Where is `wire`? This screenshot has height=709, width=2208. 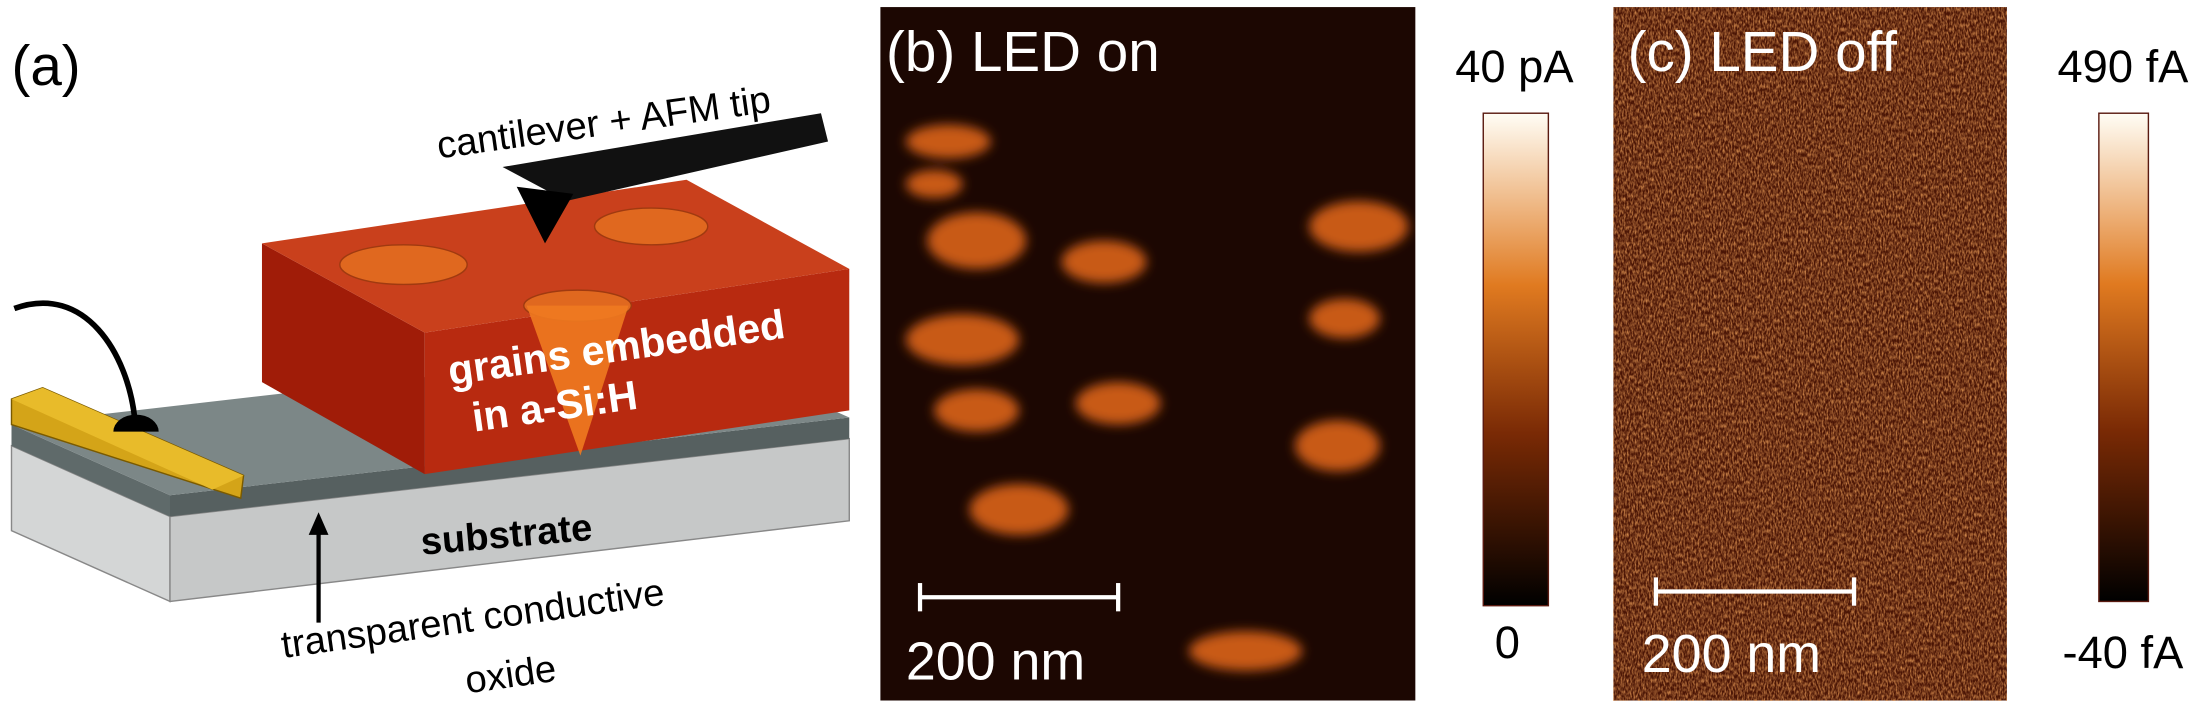 wire is located at coordinates (75, 359).